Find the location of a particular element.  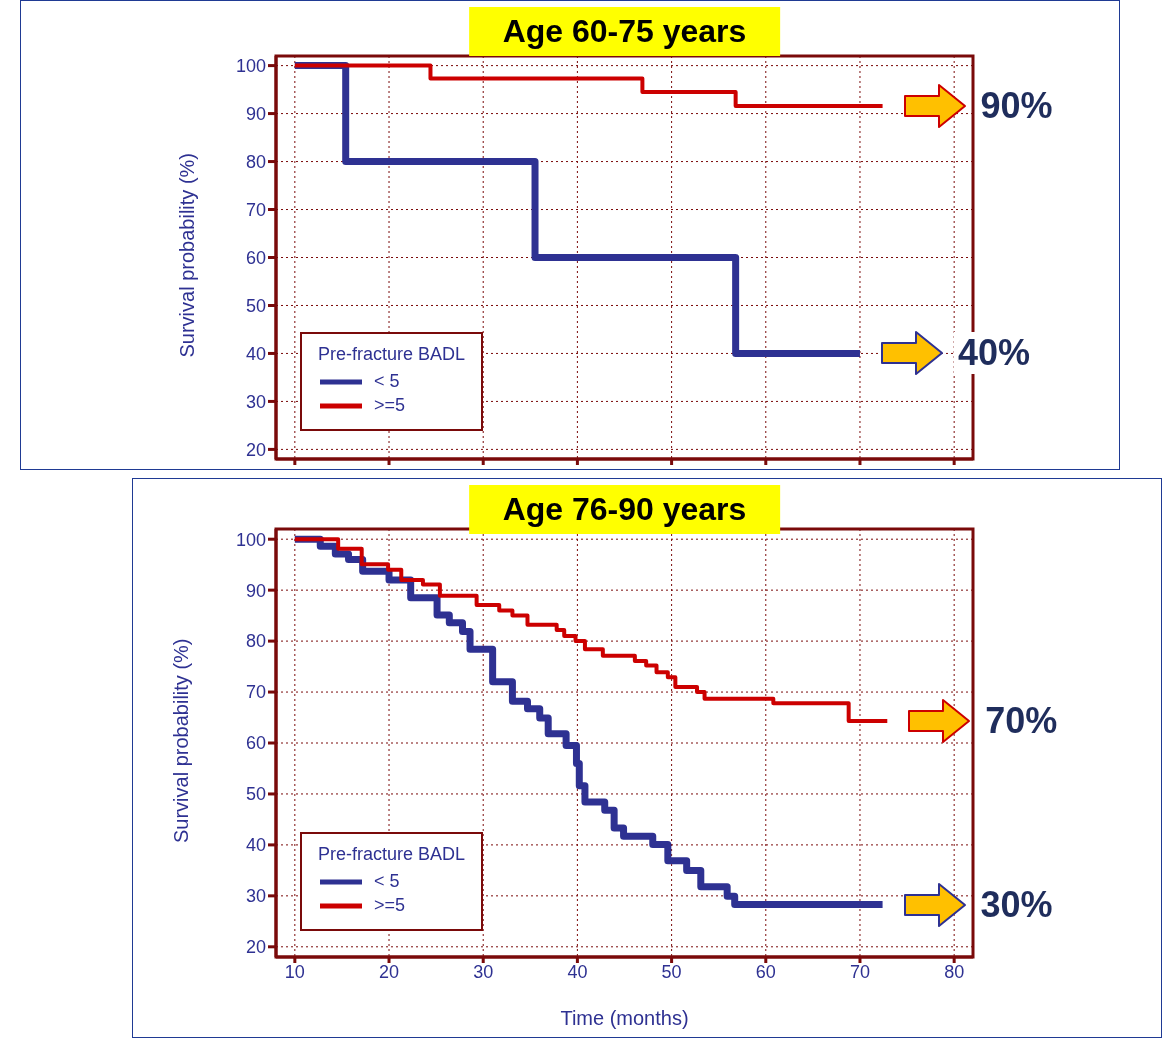

annotation: 30% is located at coordinates (1016, 904).